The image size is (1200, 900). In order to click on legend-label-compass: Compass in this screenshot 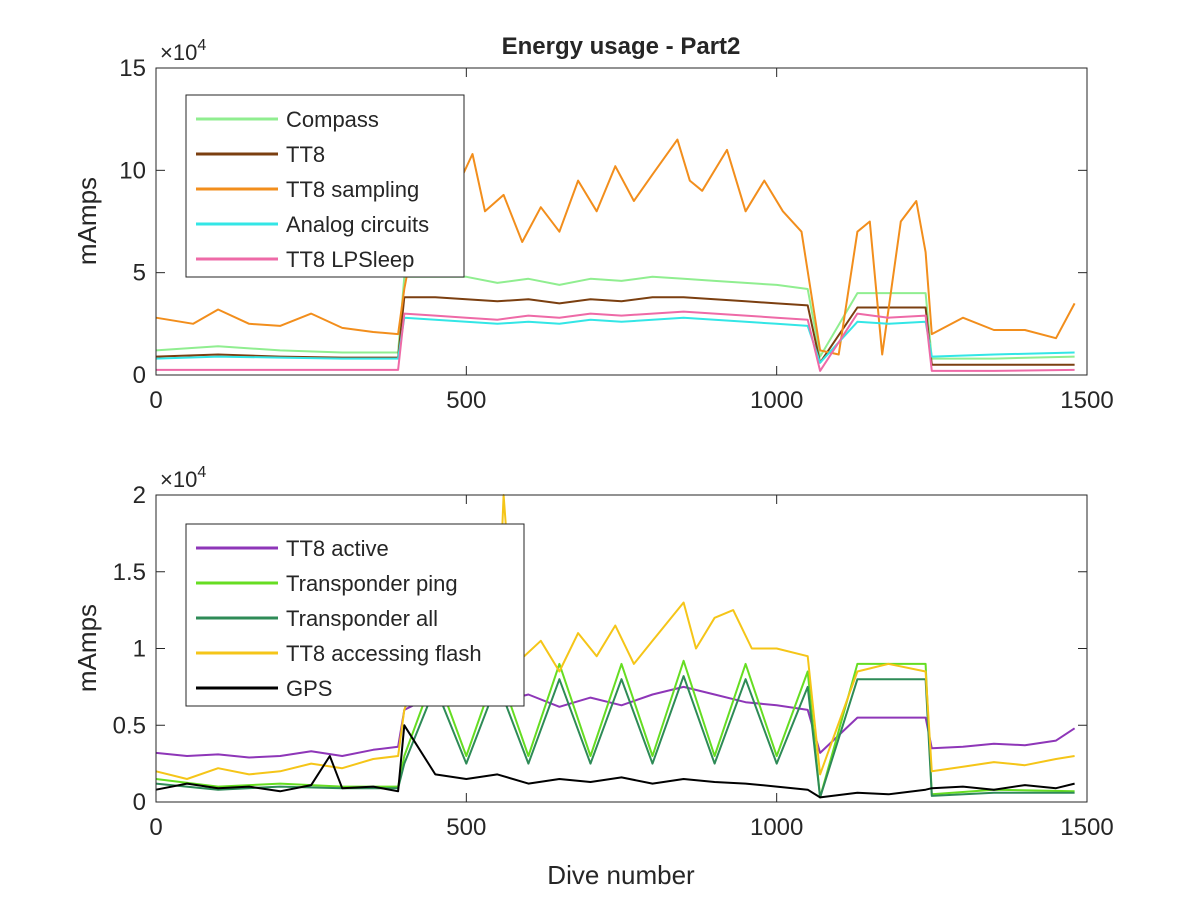, I will do `click(332, 119)`.